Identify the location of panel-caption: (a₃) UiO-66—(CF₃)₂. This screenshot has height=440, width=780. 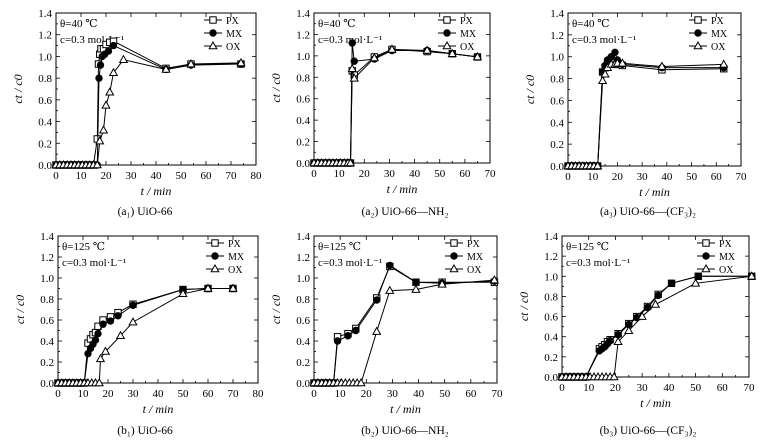
(648, 212).